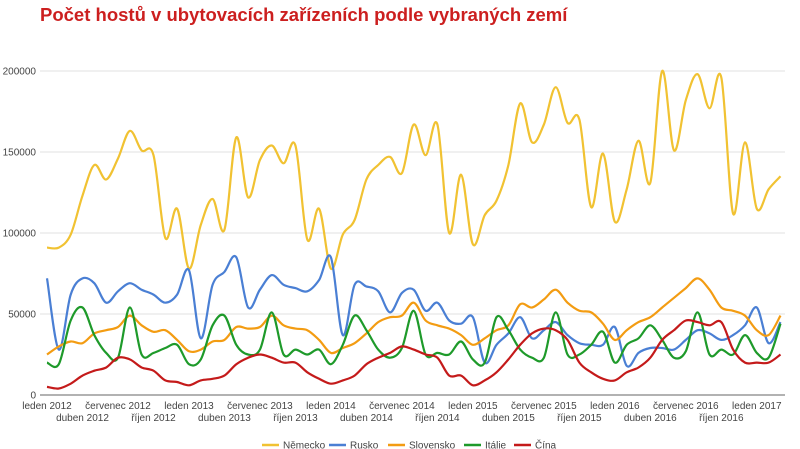 This screenshot has height=449, width=800. What do you see at coordinates (33, 396) in the screenshot?
I see `y-tick-label: 0` at bounding box center [33, 396].